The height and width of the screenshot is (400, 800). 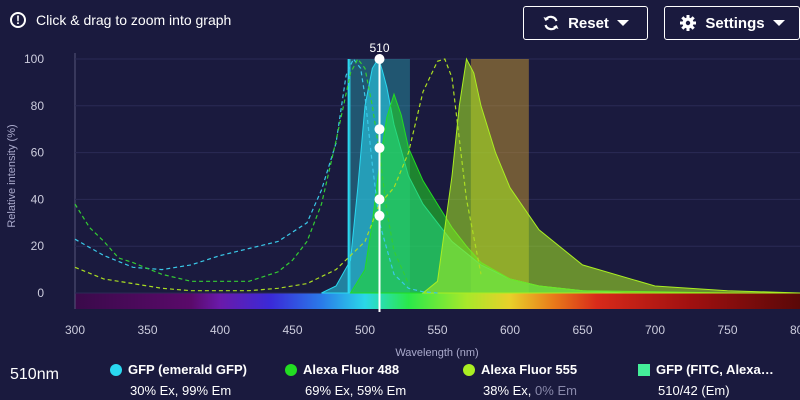 I want to click on x-tick-label: 650, so click(x=582, y=330).